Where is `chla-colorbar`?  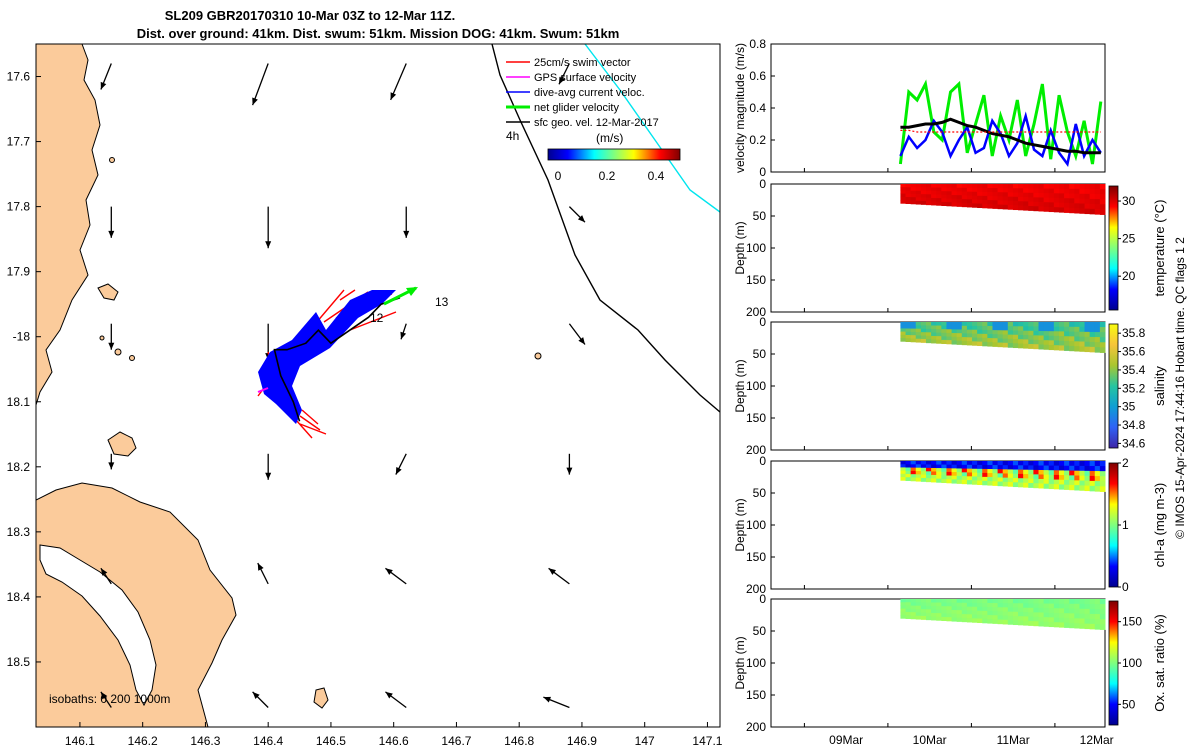
chla-colorbar is located at coordinates (1113, 525).